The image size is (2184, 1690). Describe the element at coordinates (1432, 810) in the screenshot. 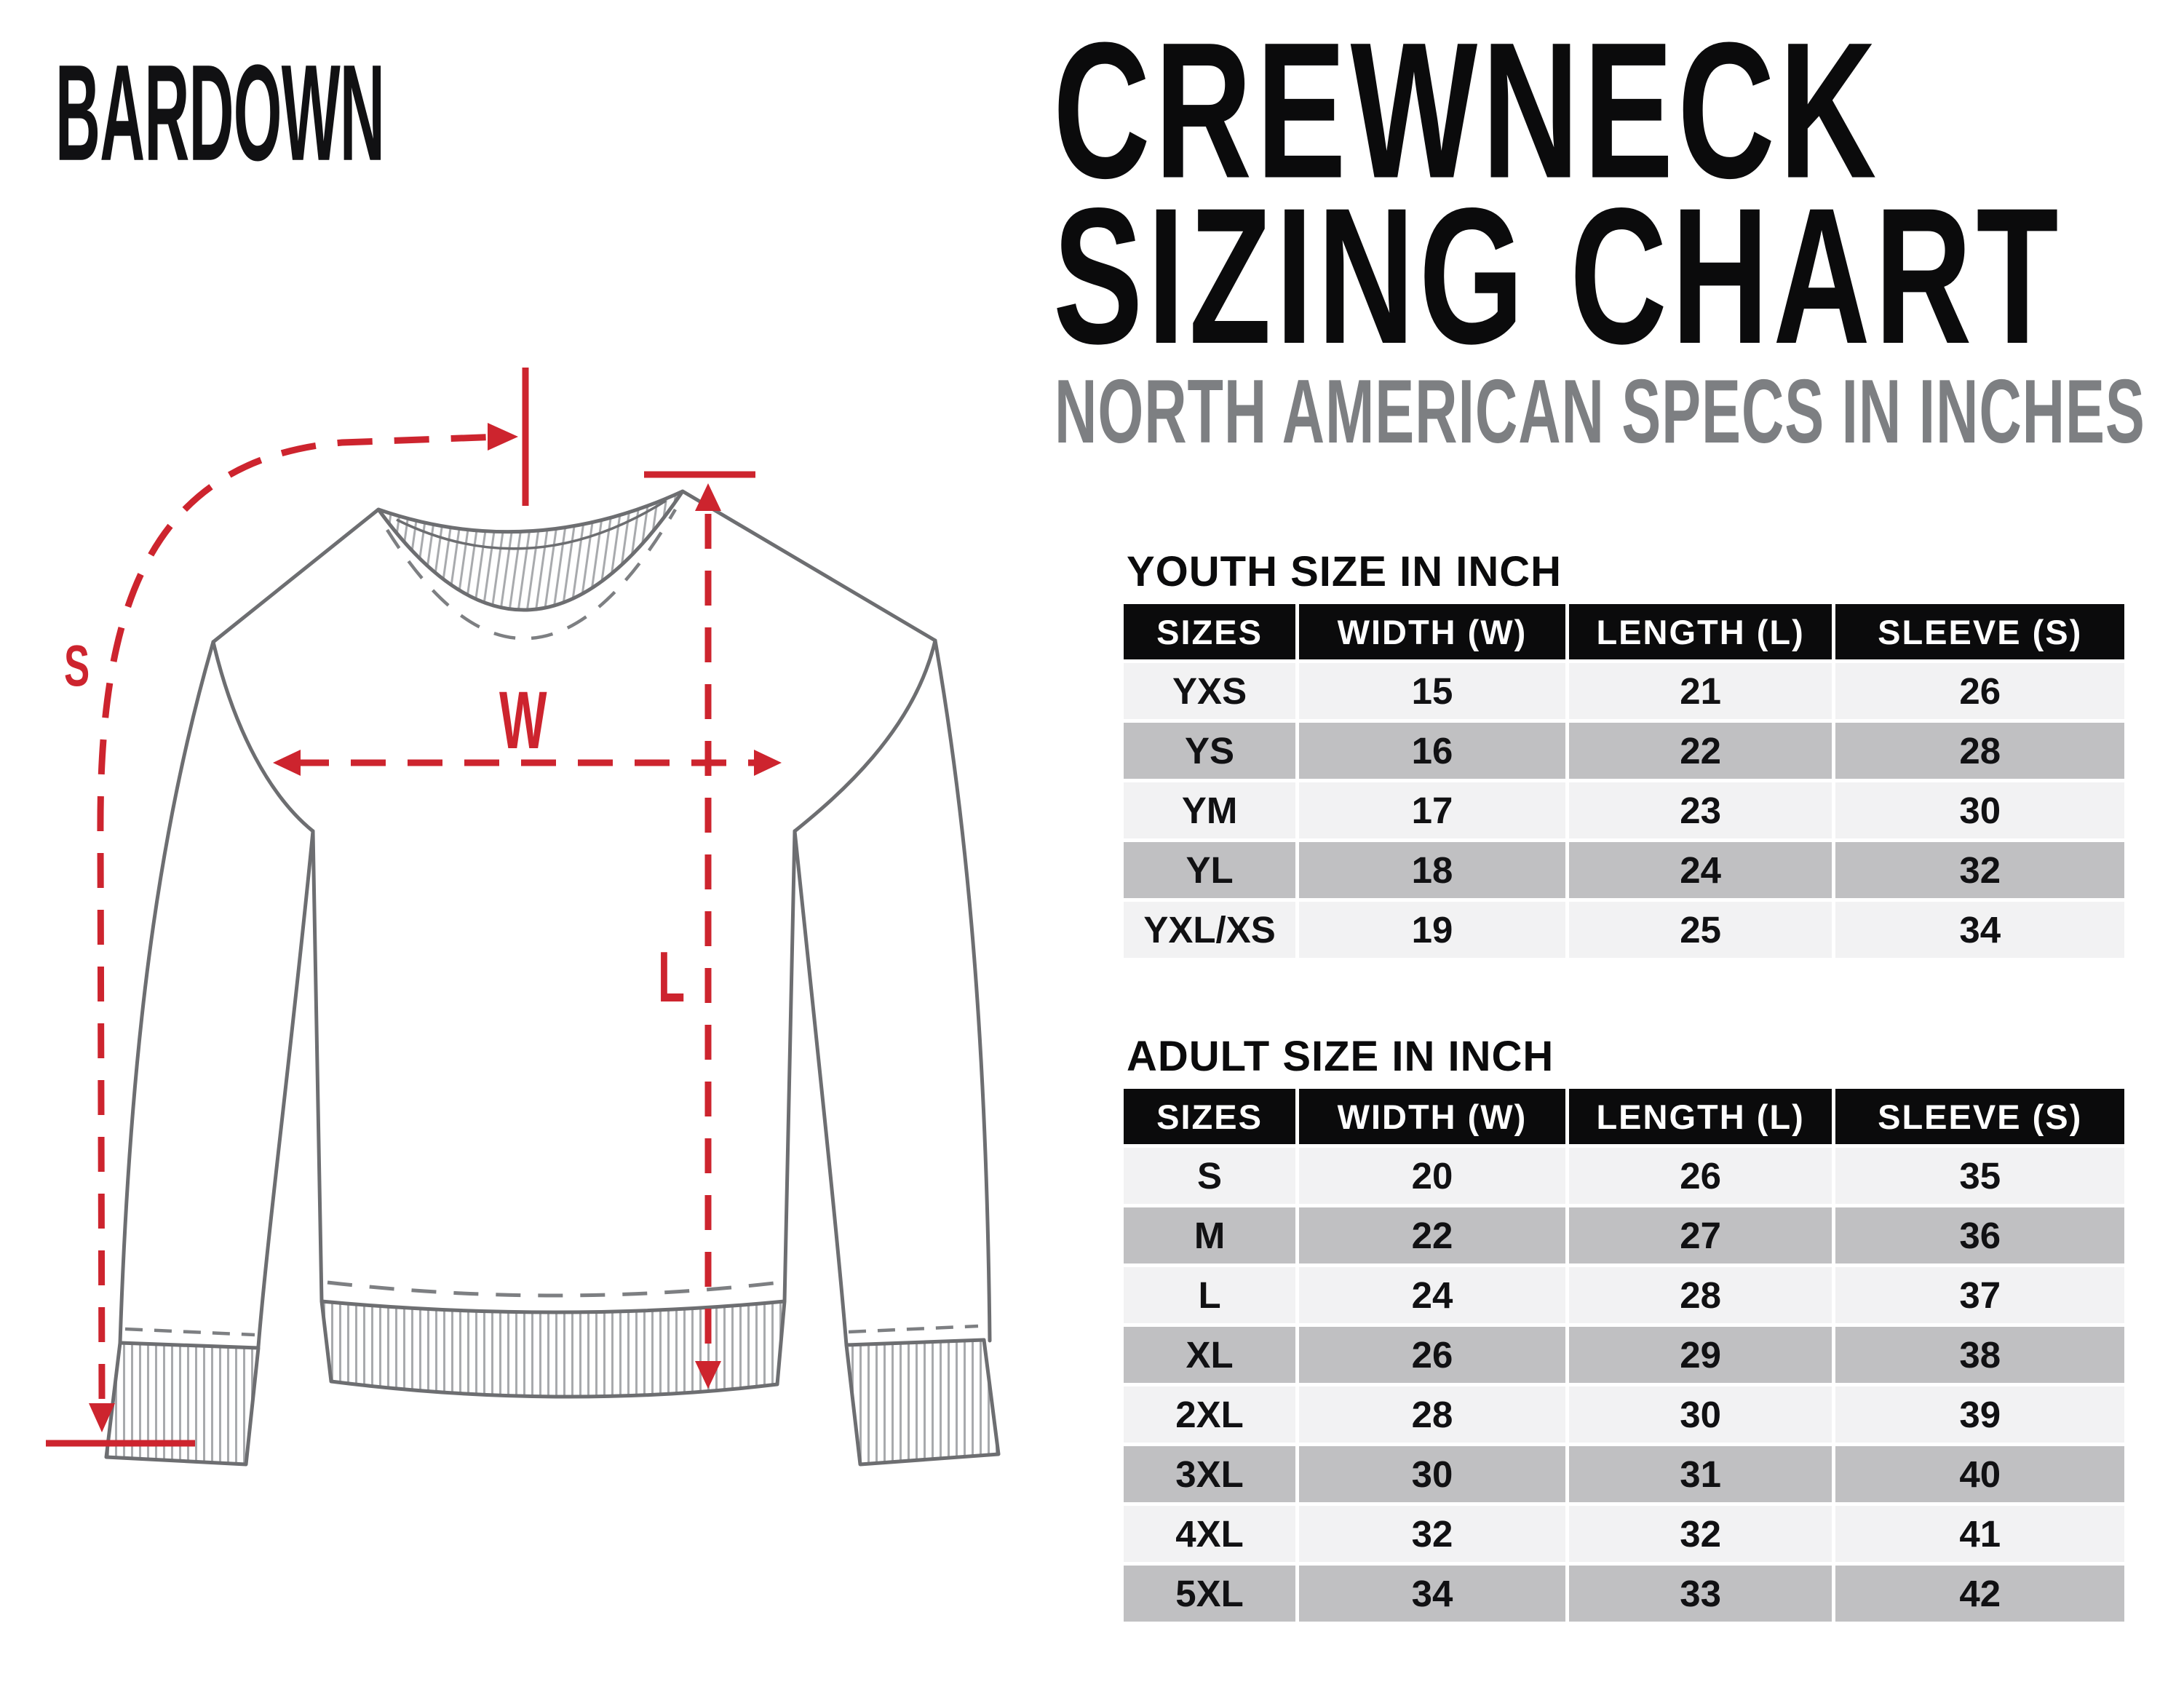

I see `value-cell: 17` at that location.